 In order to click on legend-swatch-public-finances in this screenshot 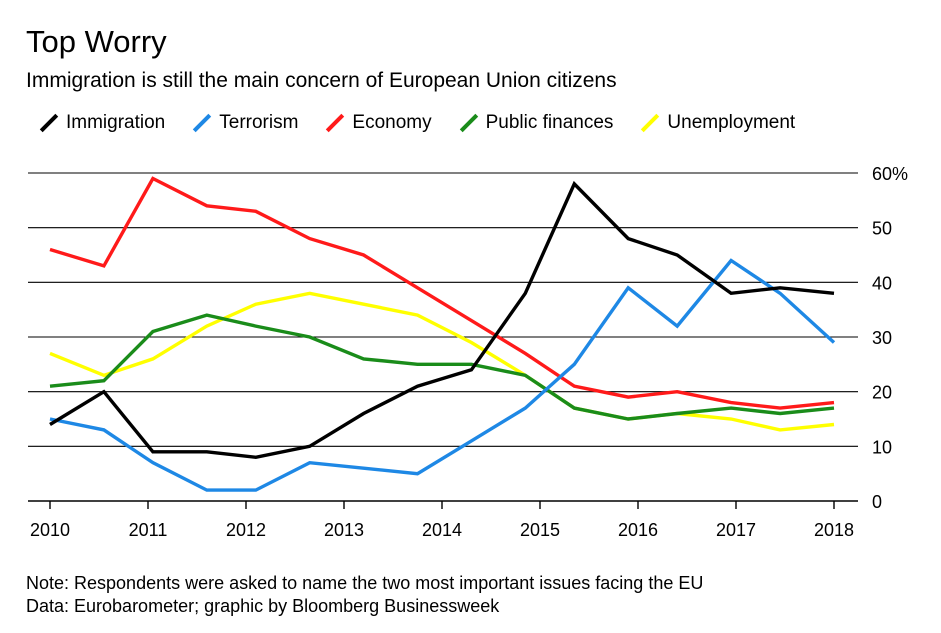, I will do `click(468, 123)`.